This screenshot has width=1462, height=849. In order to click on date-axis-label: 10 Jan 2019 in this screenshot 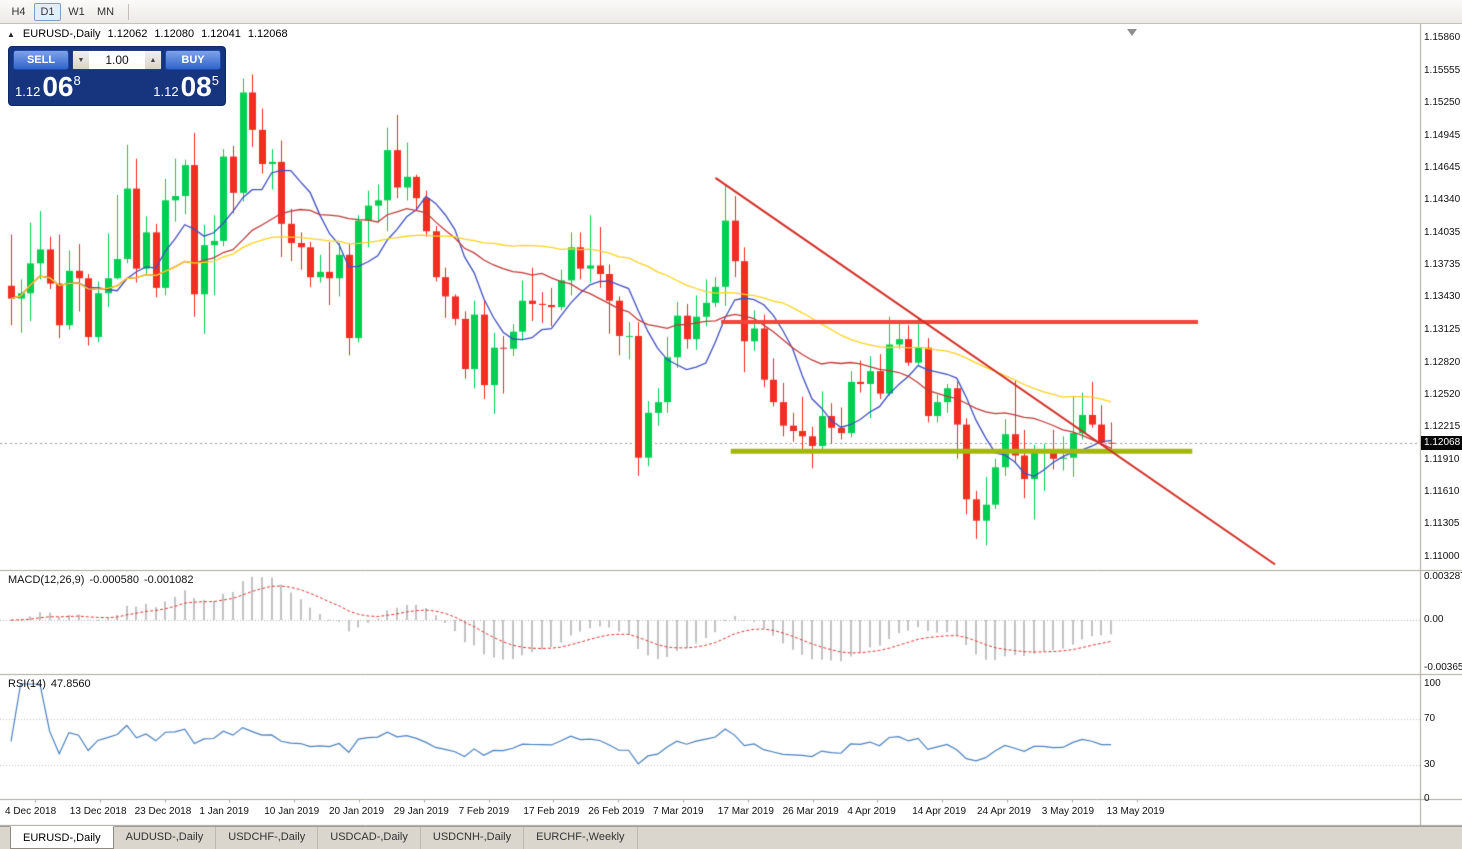, I will do `click(292, 811)`.